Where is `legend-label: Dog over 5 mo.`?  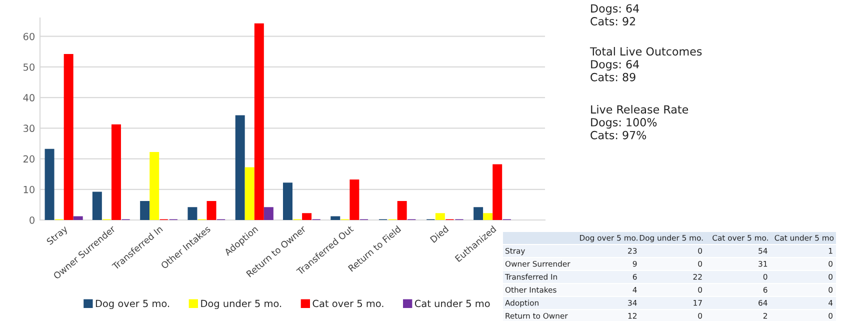 legend-label: Dog over 5 mo. is located at coordinates (133, 305).